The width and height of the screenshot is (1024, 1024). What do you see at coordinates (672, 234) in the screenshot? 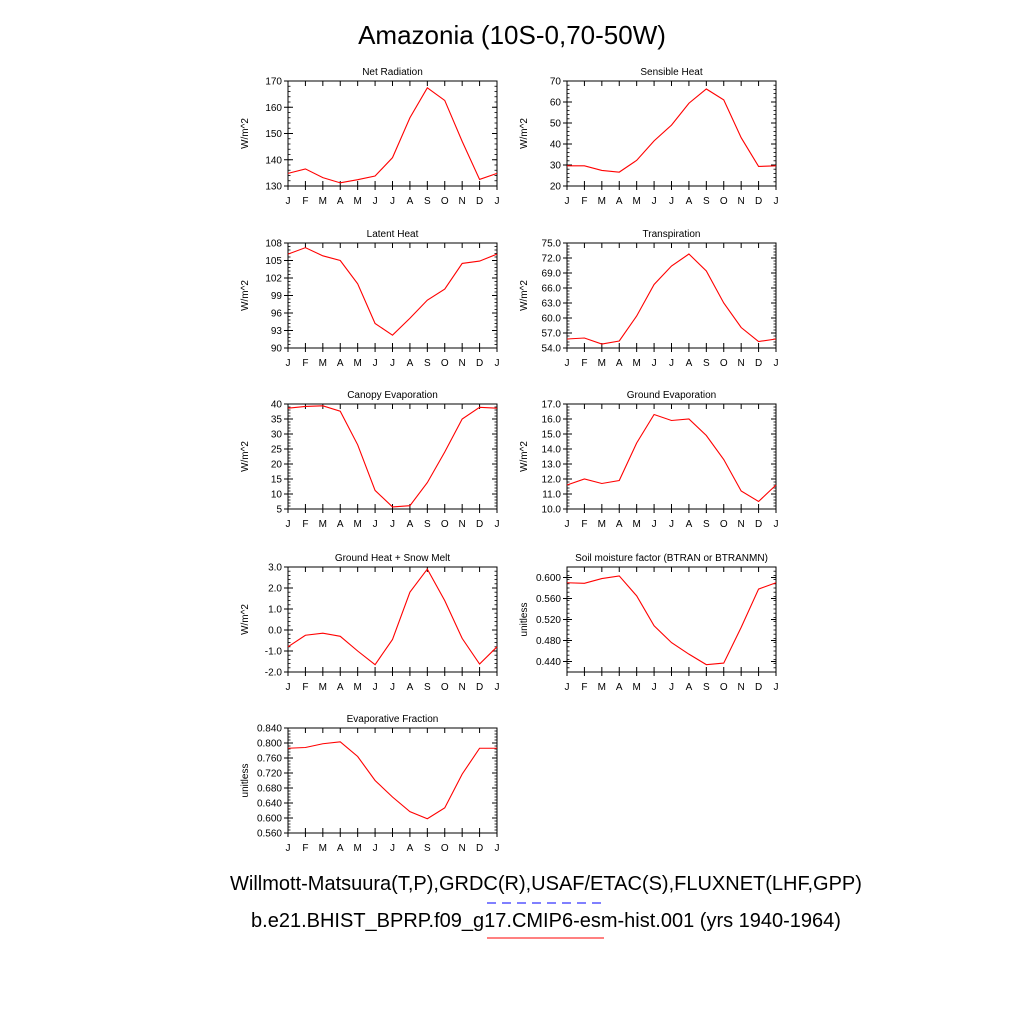
I see `panel-title: Transpiration` at bounding box center [672, 234].